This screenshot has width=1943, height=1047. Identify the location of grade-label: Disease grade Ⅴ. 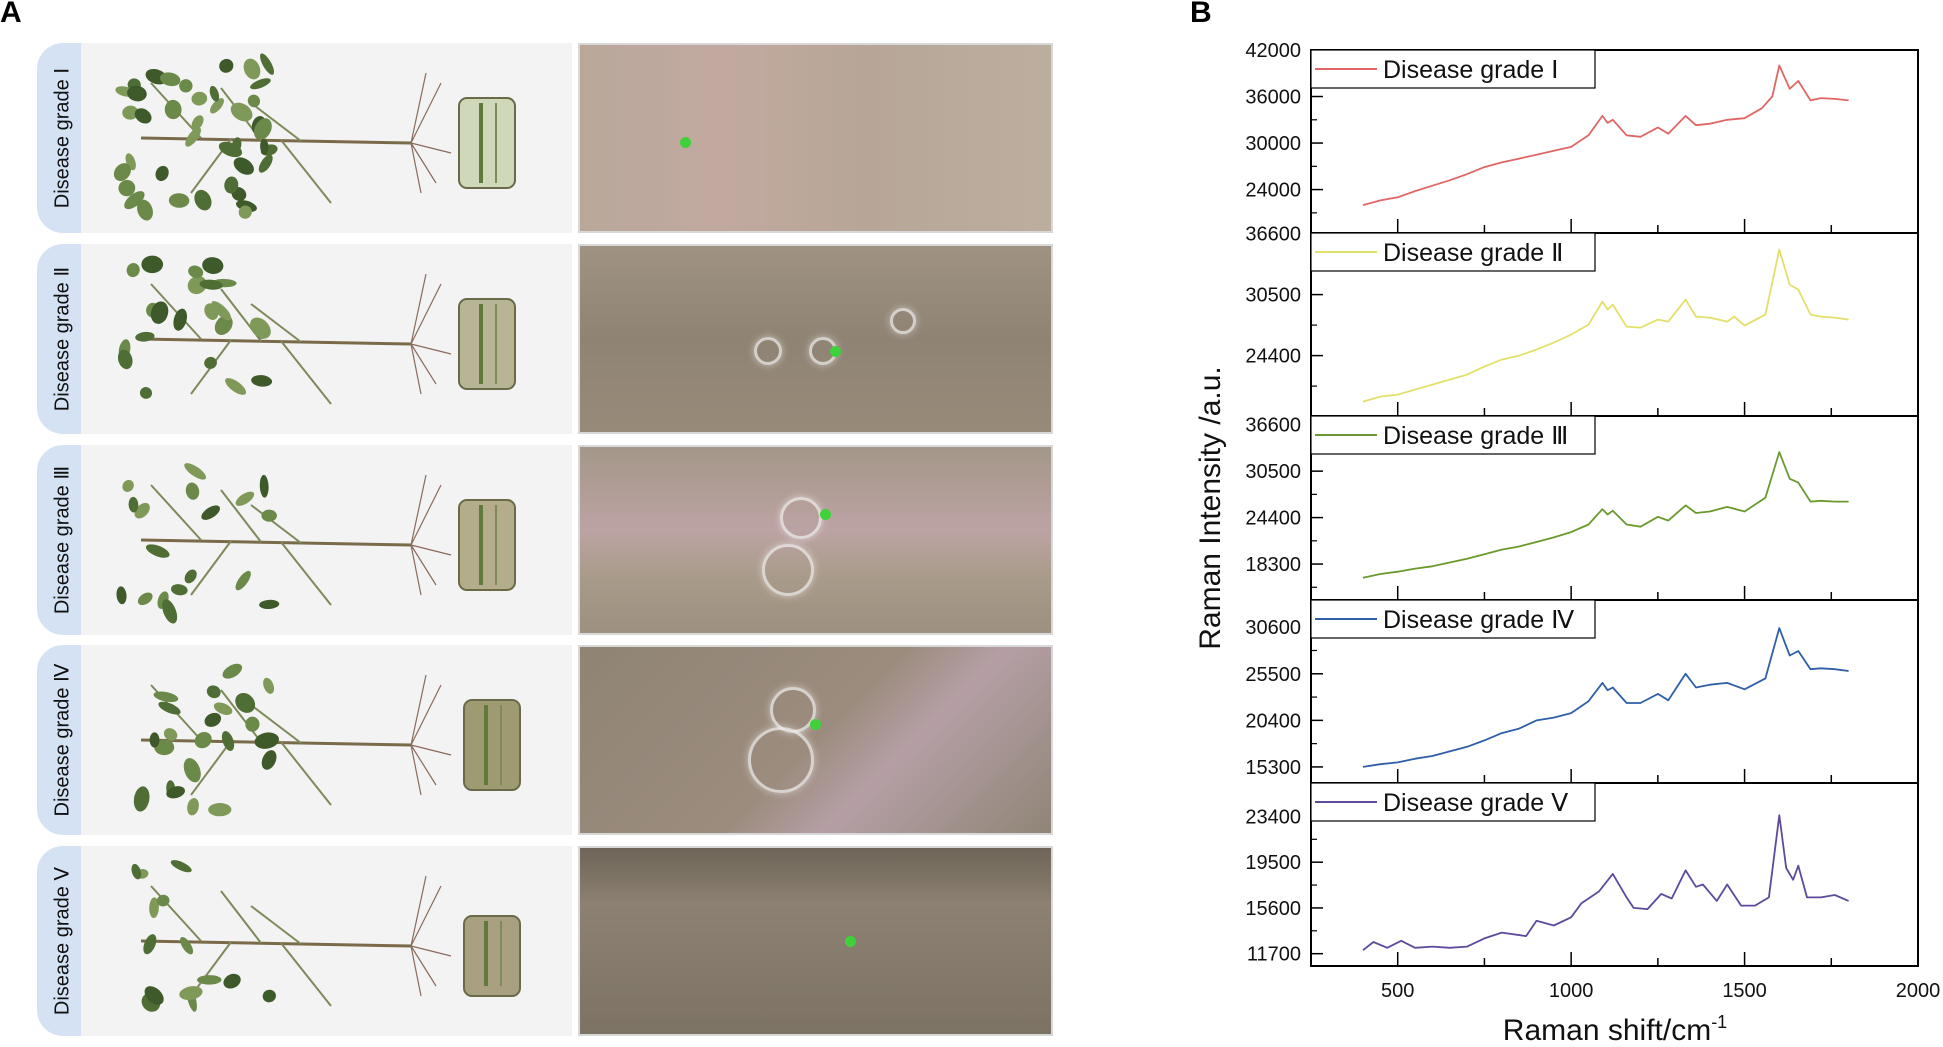
(62, 941).